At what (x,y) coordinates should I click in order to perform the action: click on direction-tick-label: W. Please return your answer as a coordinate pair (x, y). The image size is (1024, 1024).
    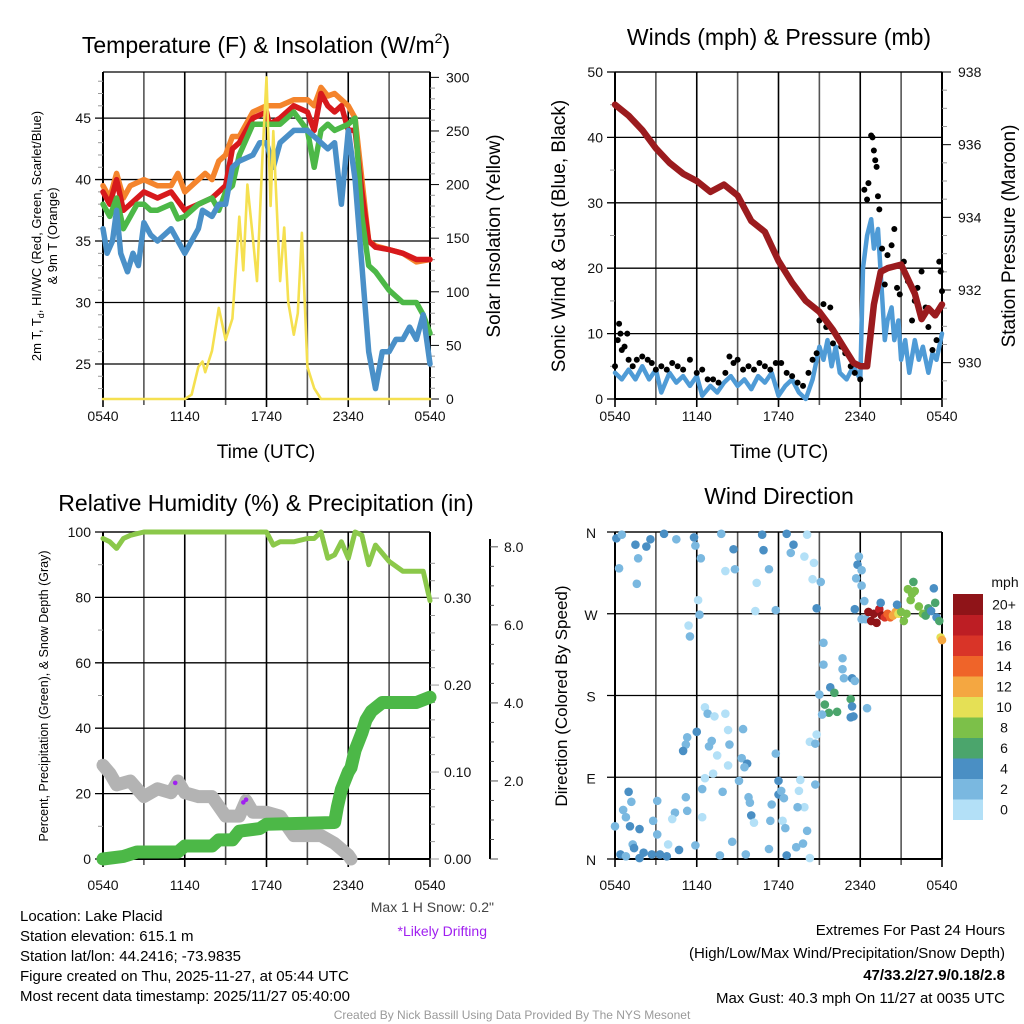
    Looking at the image, I should click on (591, 615).